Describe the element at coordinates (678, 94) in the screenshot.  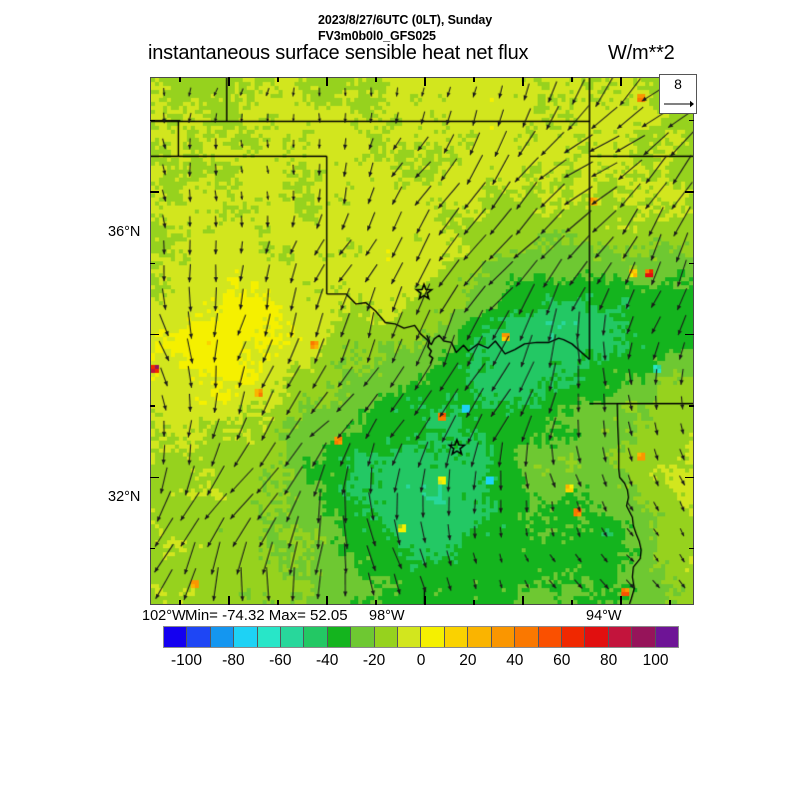
I see `wind-vector-key: 8` at that location.